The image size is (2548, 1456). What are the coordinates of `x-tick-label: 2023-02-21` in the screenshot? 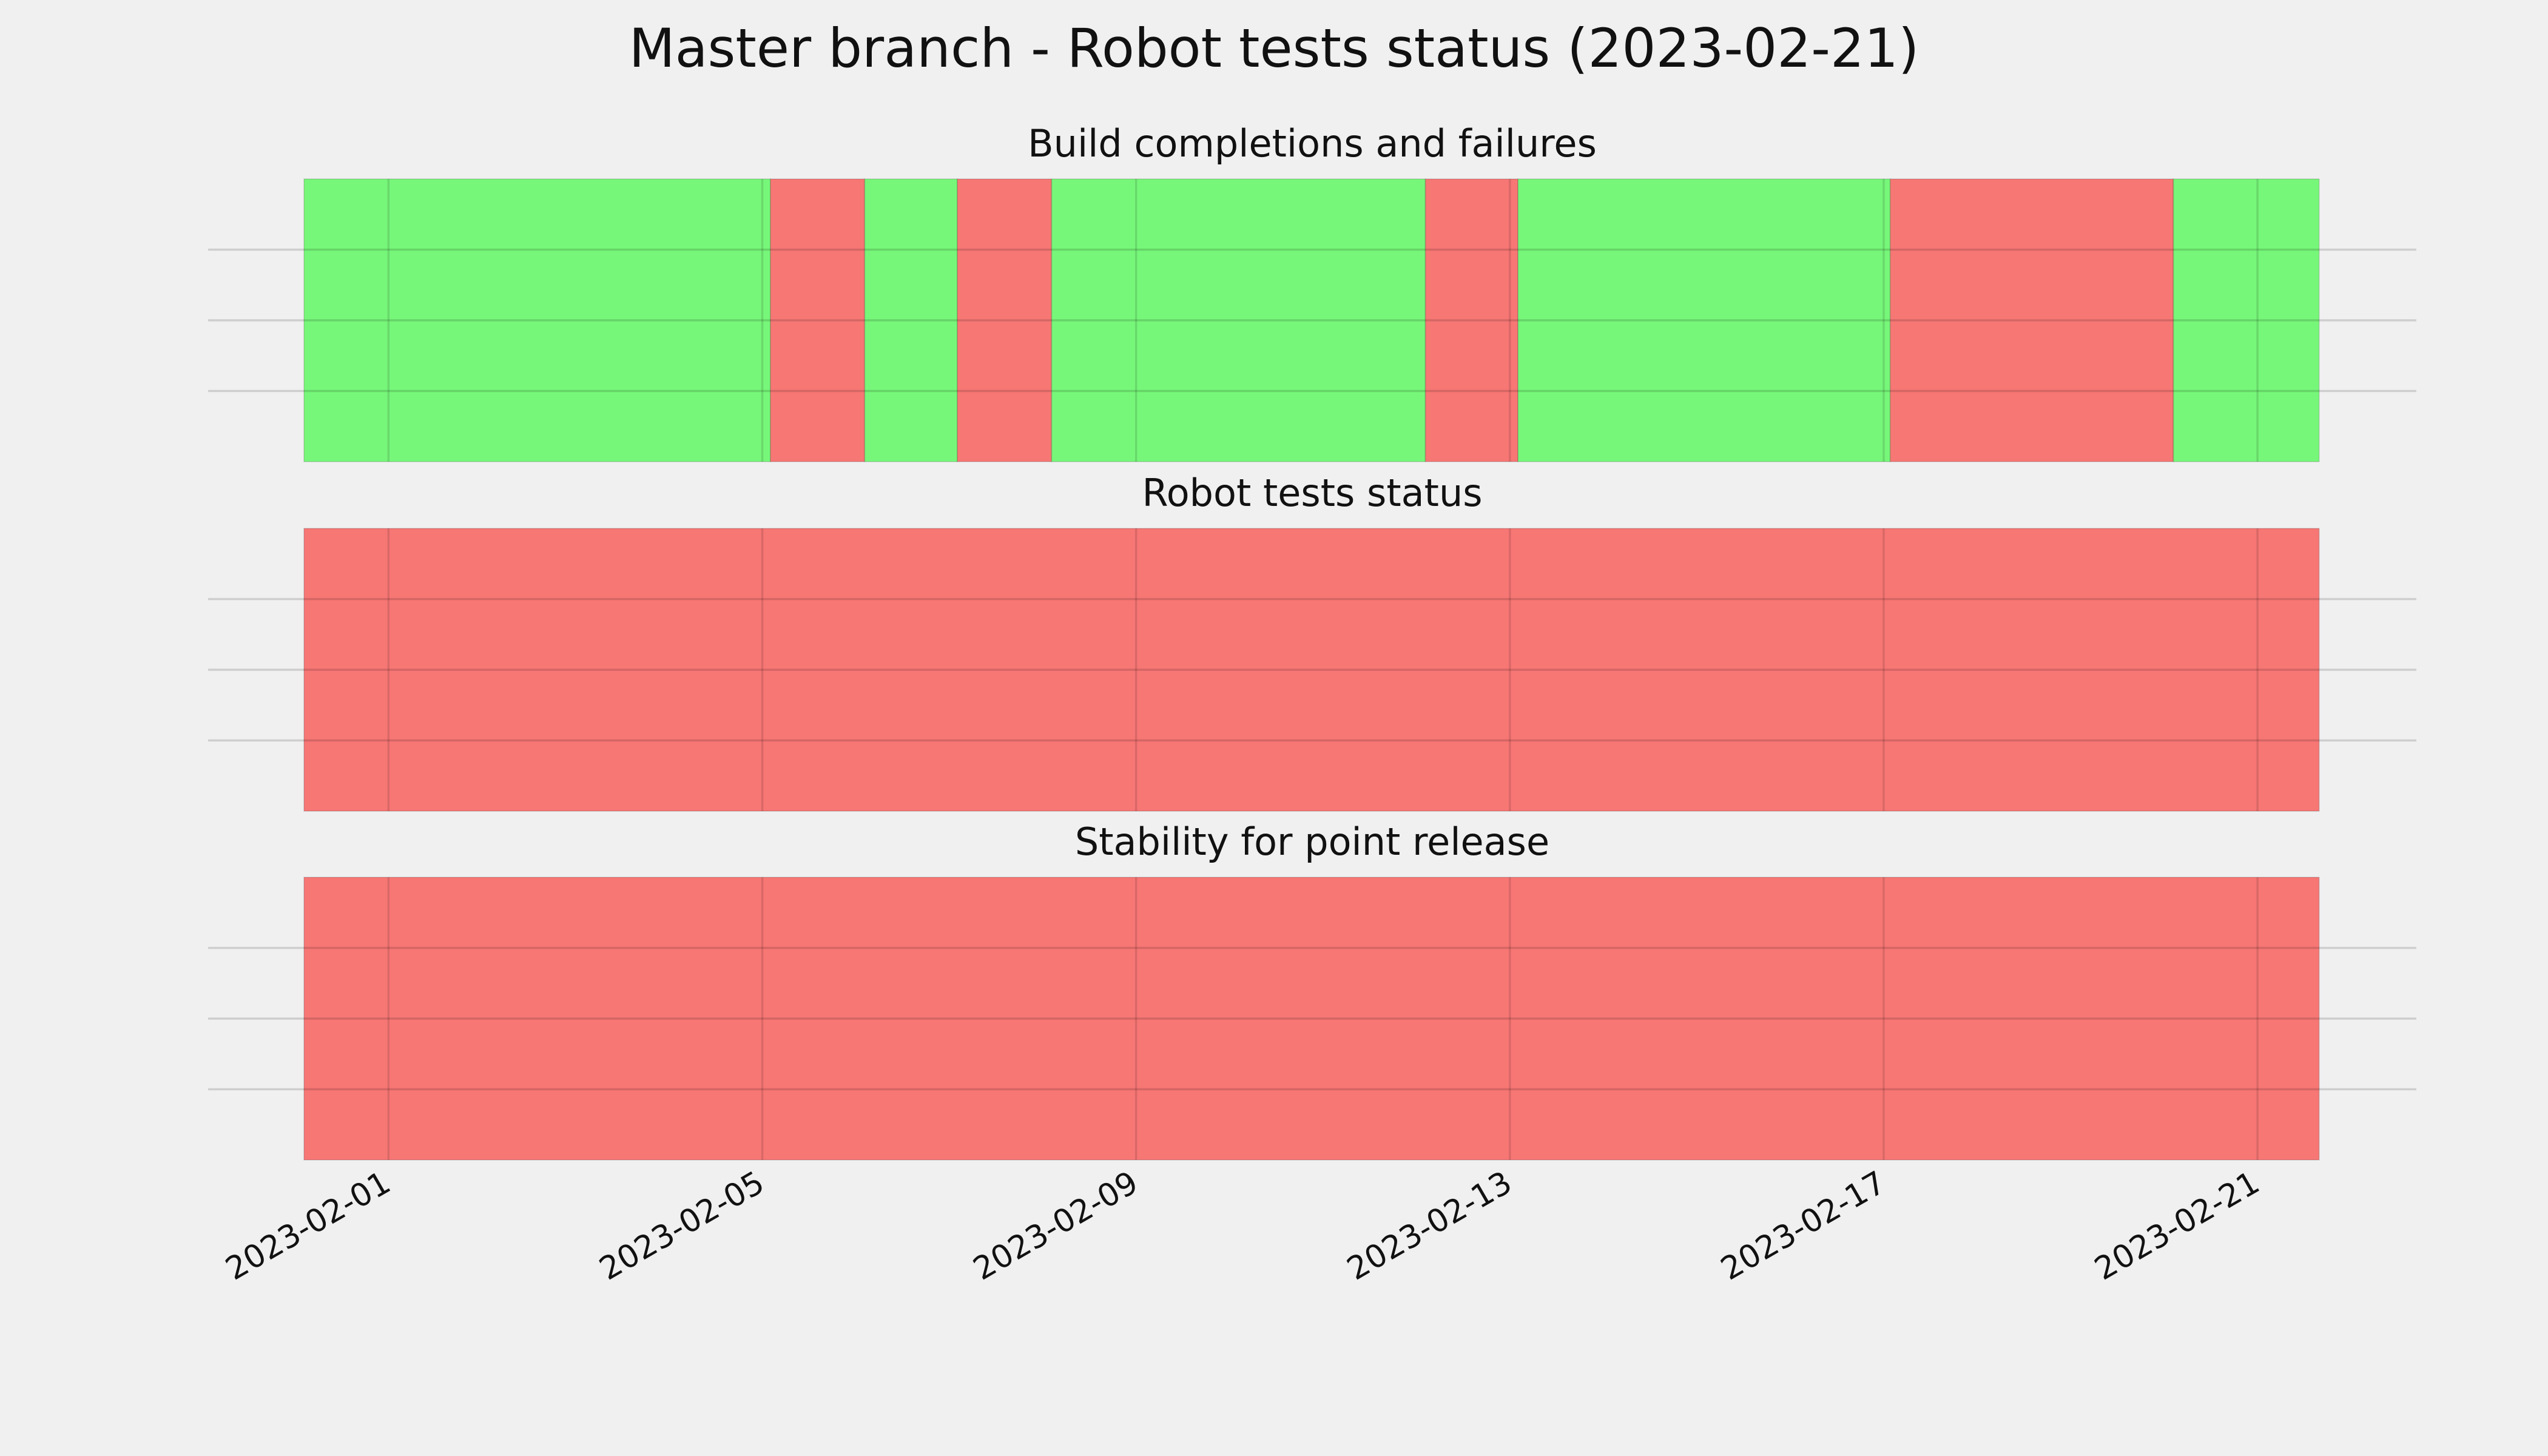 It's located at (2177, 1225).